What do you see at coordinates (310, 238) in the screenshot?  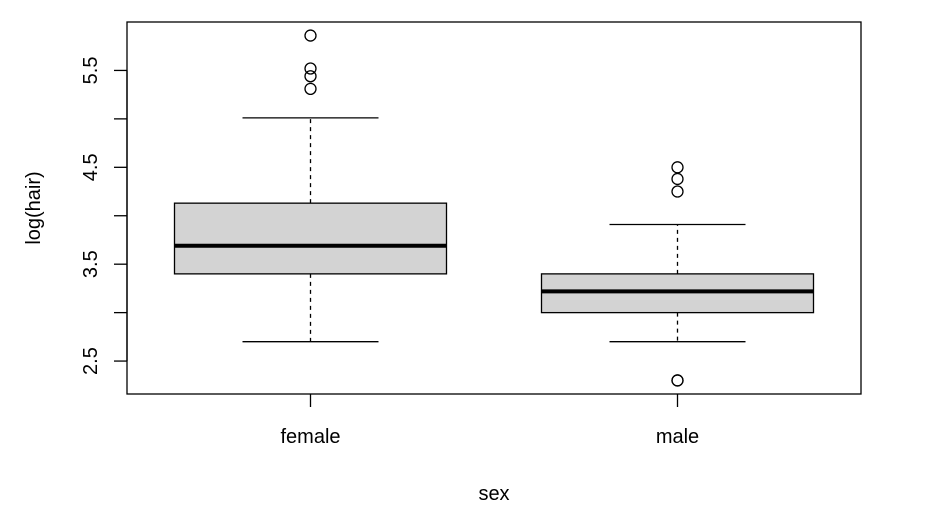 I see `iqr-box` at bounding box center [310, 238].